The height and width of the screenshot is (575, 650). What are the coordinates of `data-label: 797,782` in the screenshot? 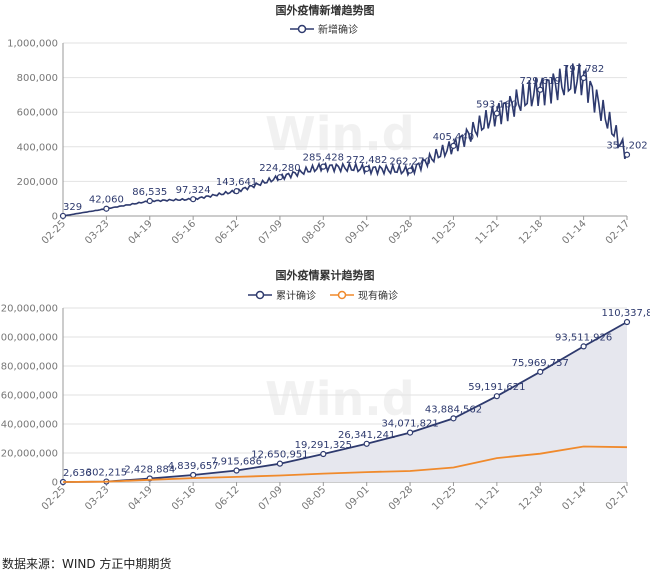 It's located at (583, 69).